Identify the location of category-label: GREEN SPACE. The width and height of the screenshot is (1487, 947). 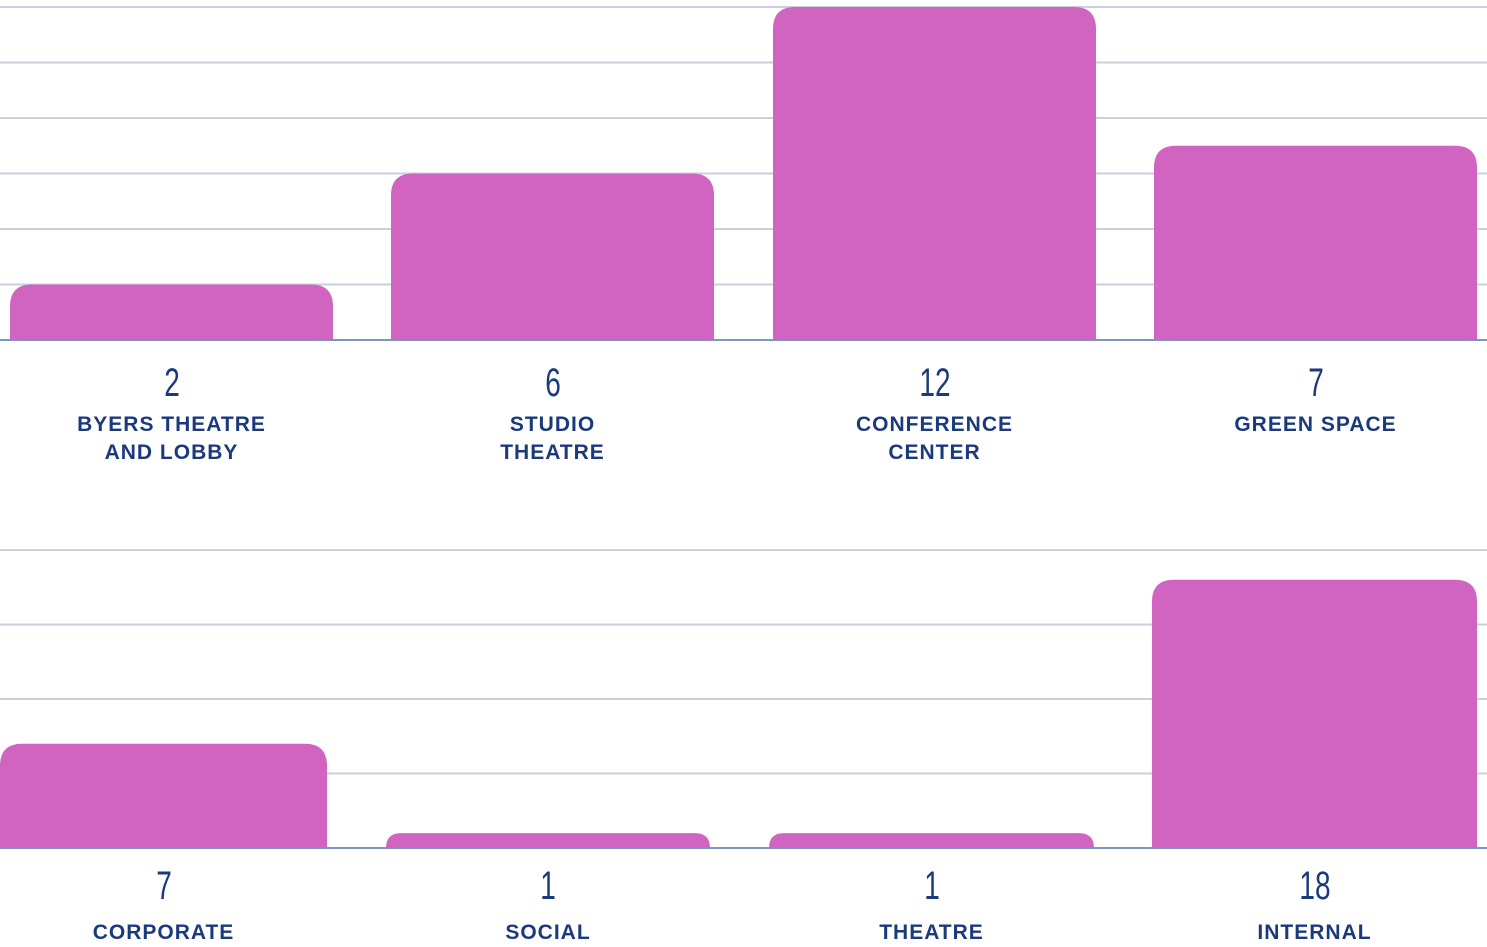
(1315, 424).